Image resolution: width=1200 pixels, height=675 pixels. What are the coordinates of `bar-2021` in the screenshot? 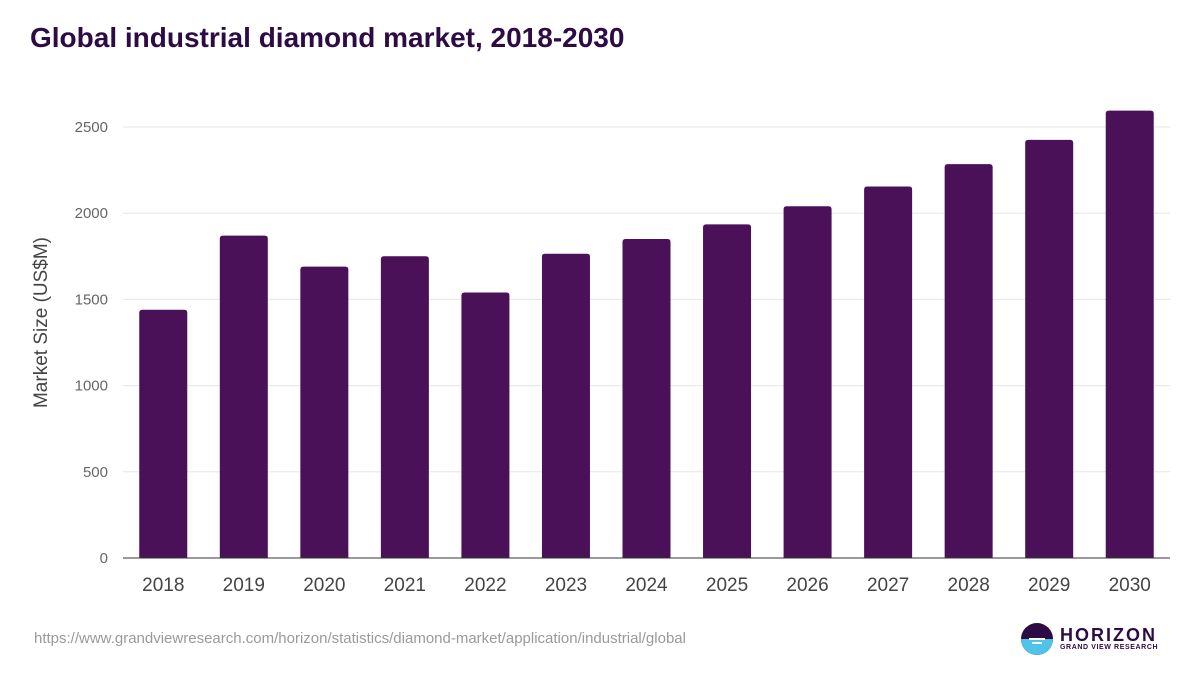 It's located at (404, 407).